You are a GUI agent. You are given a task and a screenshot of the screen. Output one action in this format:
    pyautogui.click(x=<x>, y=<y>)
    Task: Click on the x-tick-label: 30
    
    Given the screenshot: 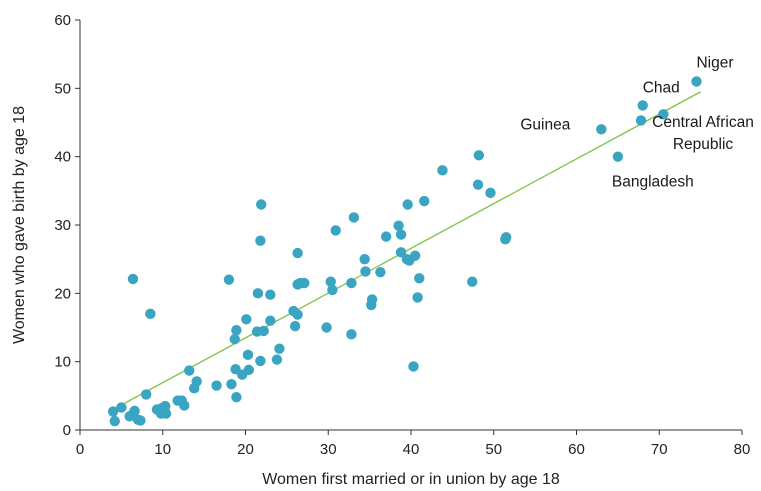 What is the action you would take?
    pyautogui.click(x=328, y=449)
    